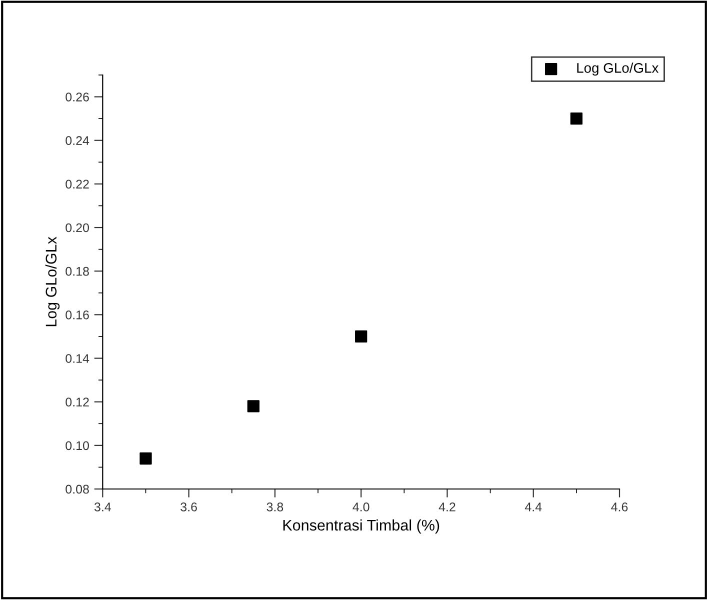  I want to click on x-tick-label: 4.2, so click(447, 507).